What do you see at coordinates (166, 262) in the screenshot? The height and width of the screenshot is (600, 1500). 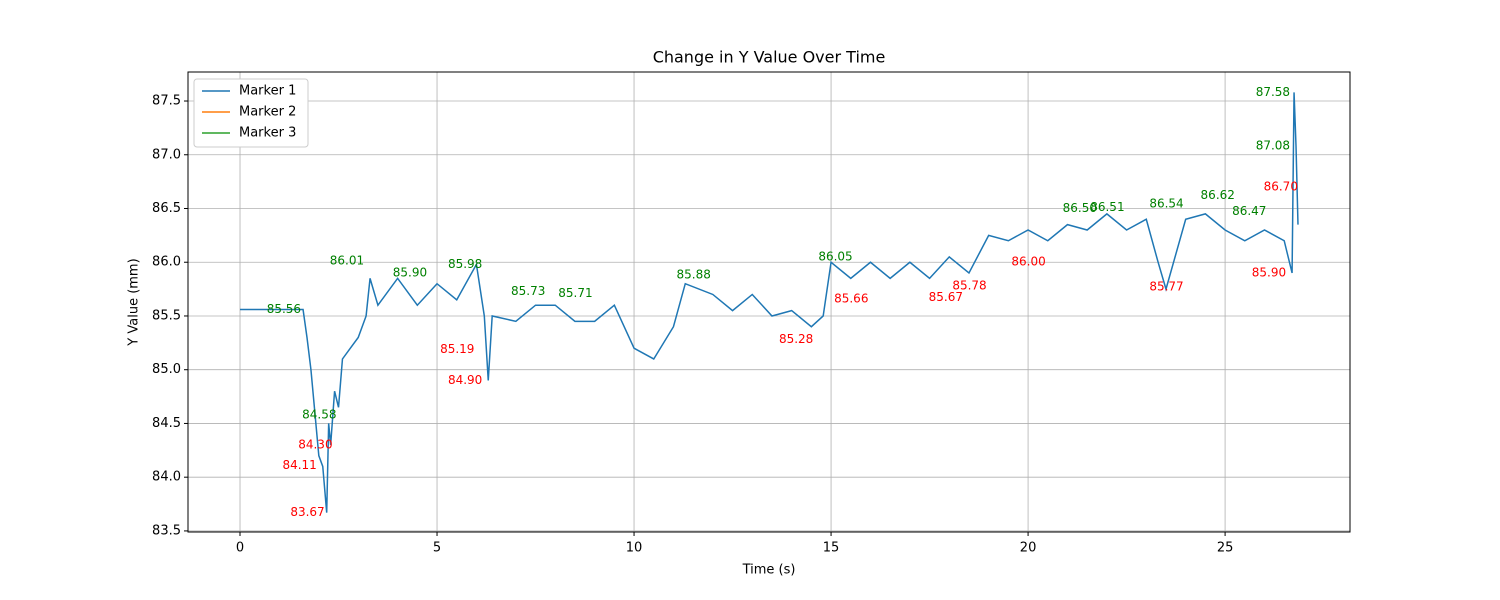 I see `y-tick-label: 86.0` at bounding box center [166, 262].